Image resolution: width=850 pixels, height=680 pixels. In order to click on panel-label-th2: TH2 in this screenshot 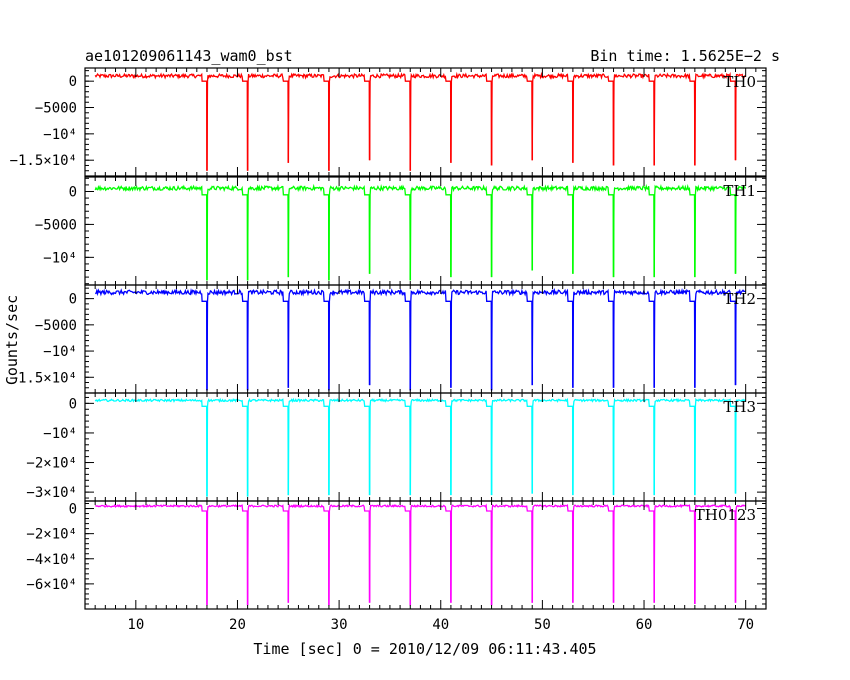, I will do `click(739, 299)`.